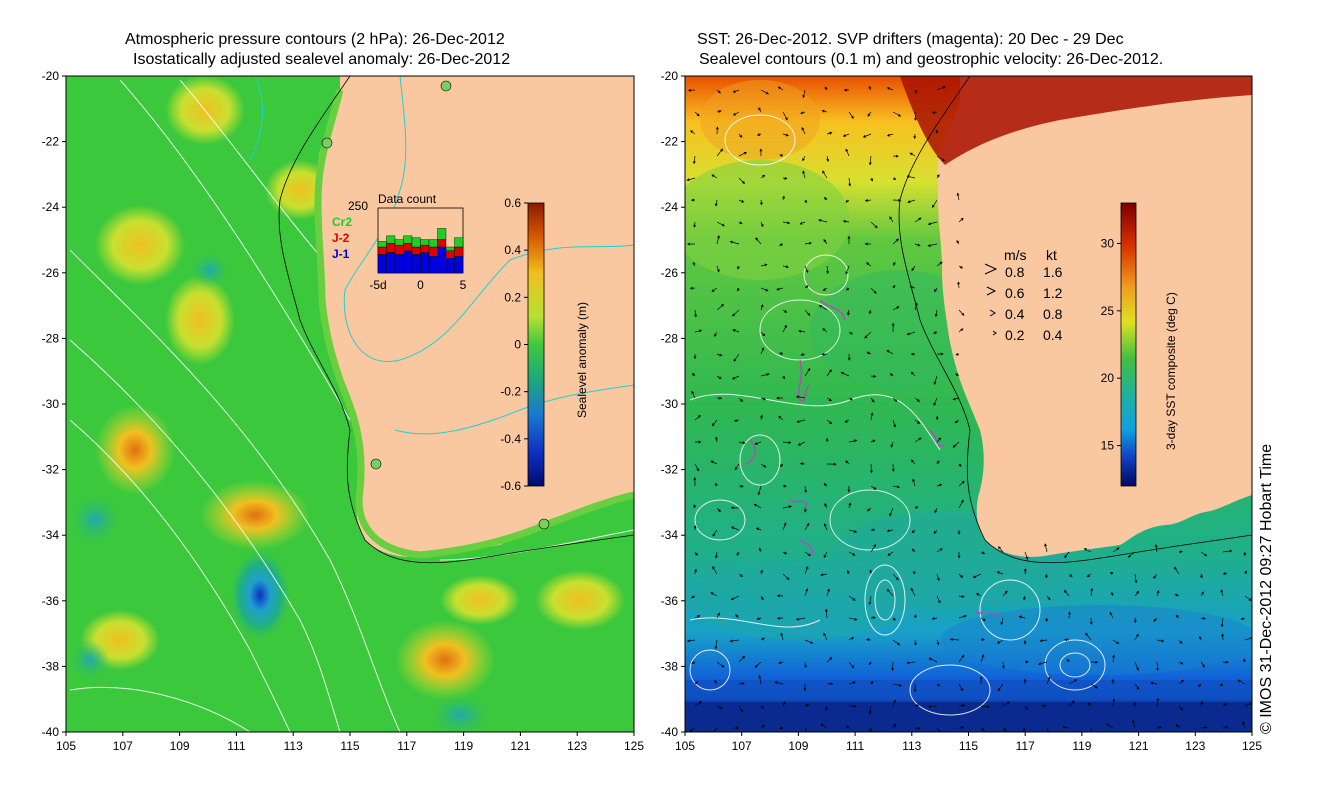 The height and width of the screenshot is (810, 1320). What do you see at coordinates (685, 746) in the screenshot?
I see `right-x-tick-label: 105` at bounding box center [685, 746].